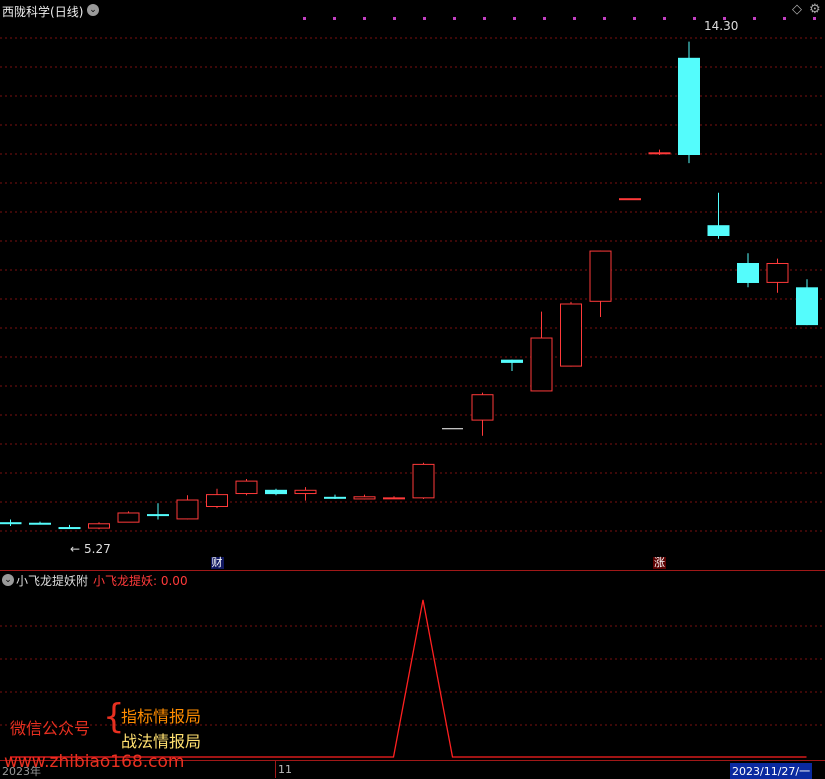  Describe the element at coordinates (797, 9) in the screenshot. I see `diamond-icon: ◇` at that location.